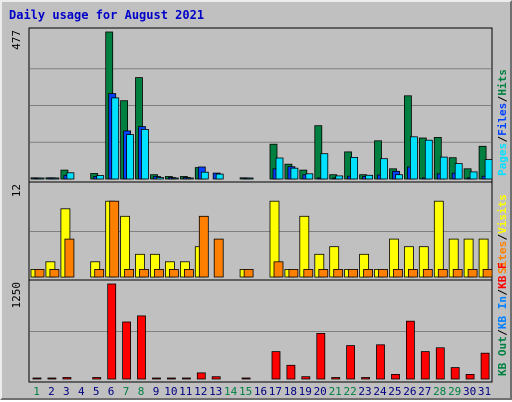  I want to click on day-label-23: 23, so click(364, 391).